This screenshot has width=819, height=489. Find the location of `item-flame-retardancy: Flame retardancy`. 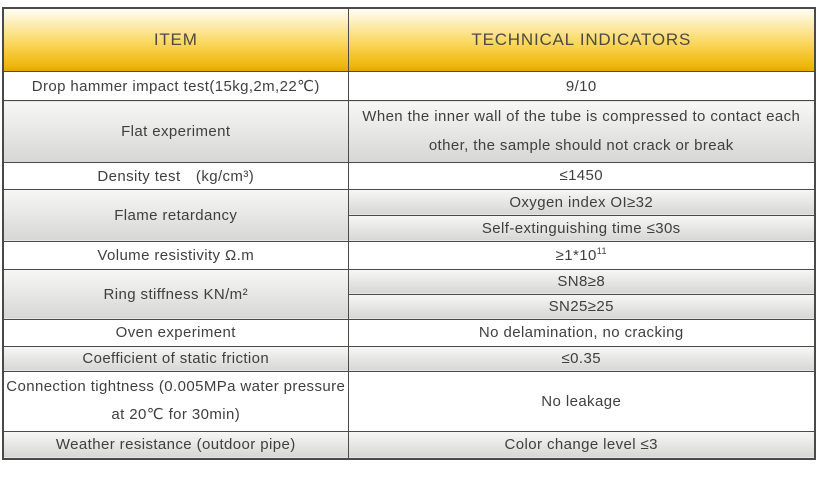

item-flame-retardancy: Flame retardancy is located at coordinates (175, 215).